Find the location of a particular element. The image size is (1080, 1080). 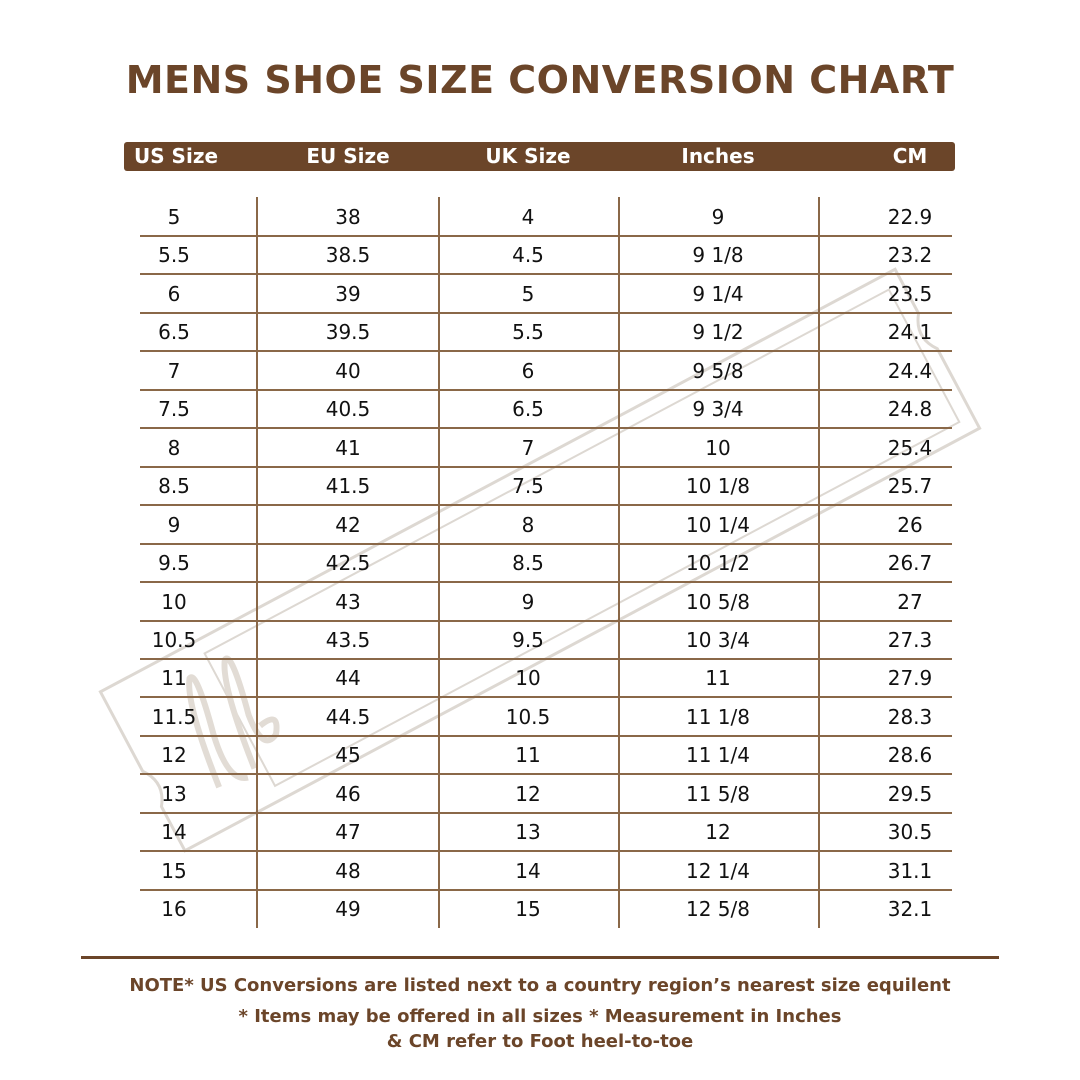

table-cell: 44.5 is located at coordinates (348, 716).